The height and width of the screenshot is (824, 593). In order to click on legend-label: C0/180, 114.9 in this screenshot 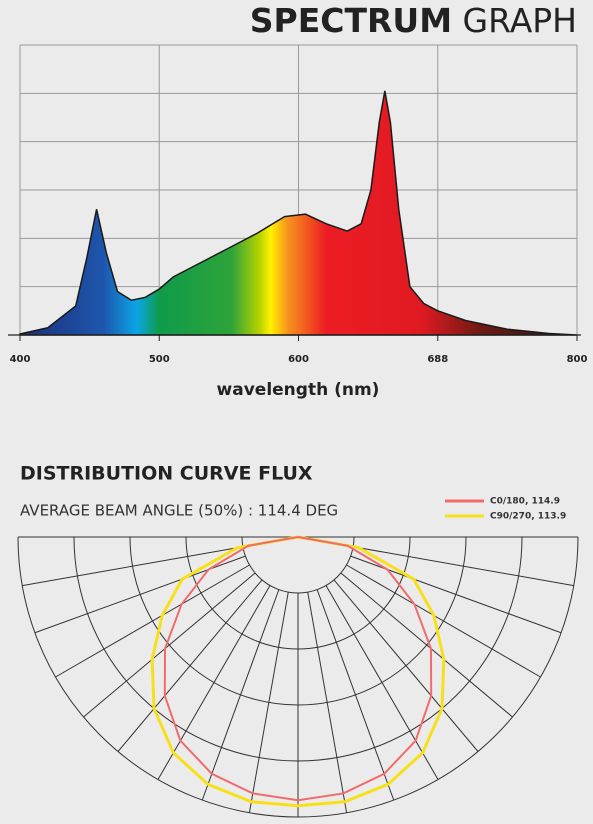, I will do `click(525, 502)`.